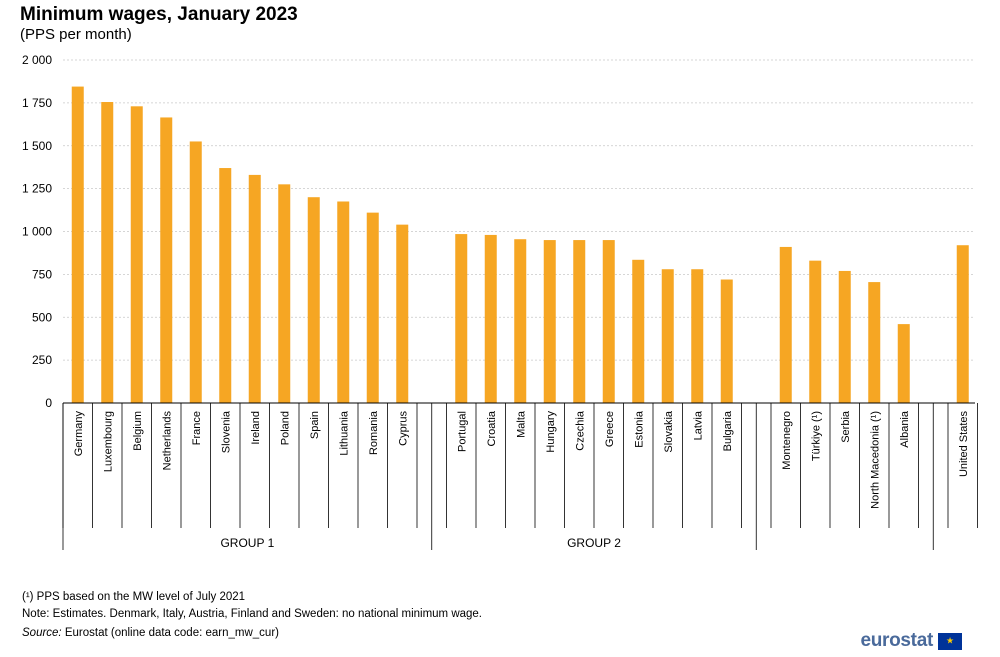 The image size is (1000, 657). I want to click on x-tick-label: Czechia, so click(580, 430).